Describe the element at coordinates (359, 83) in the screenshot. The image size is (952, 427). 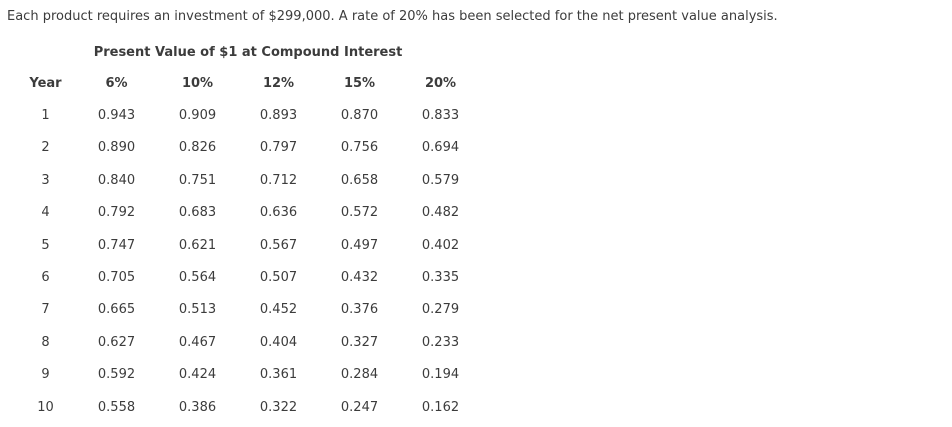
I see `column-header-15pct: 15%` at that location.